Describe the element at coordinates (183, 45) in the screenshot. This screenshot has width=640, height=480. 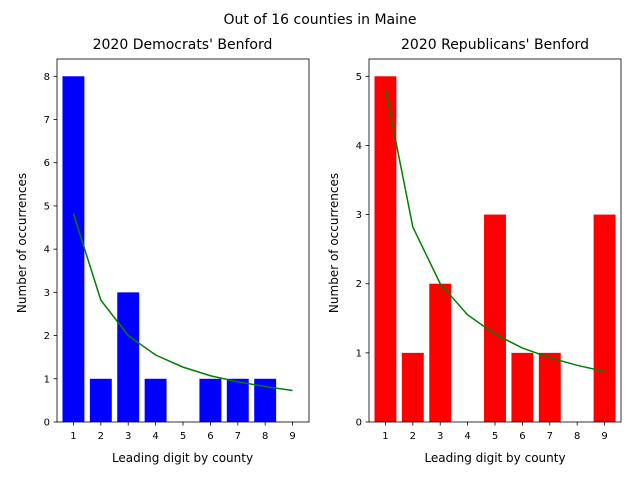
I see `chart-title: 2020 Democrats' Benford` at that location.